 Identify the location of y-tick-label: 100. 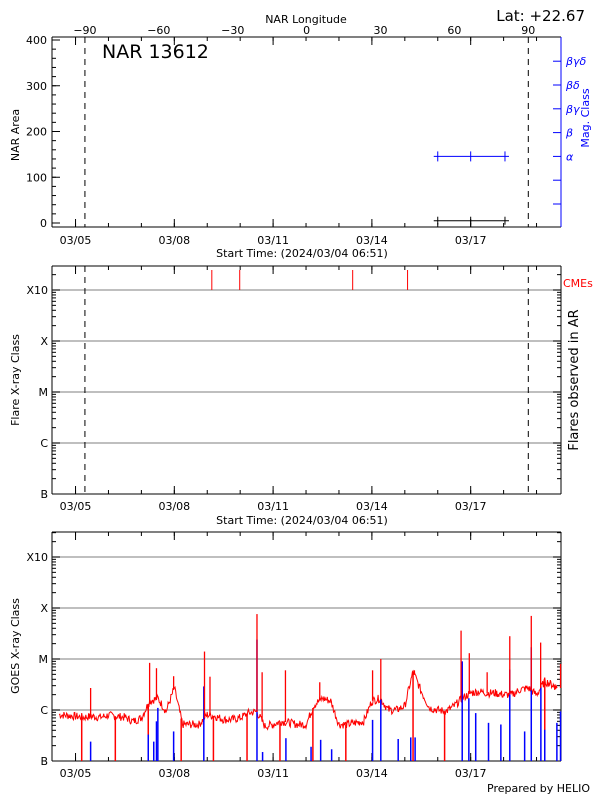
(36, 177).